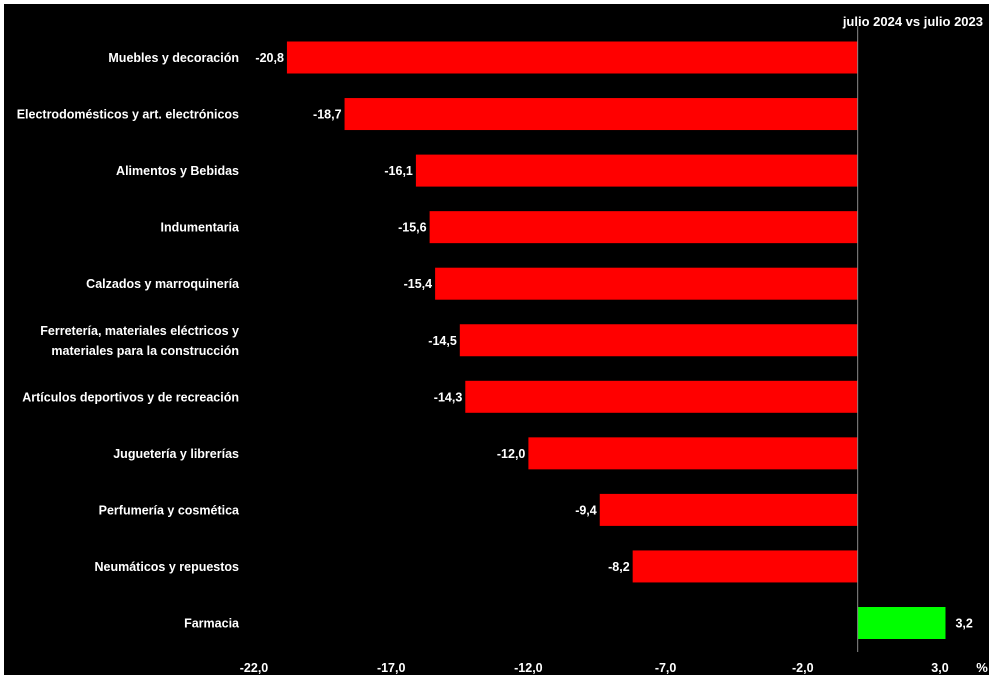  Describe the element at coordinates (130, 397) in the screenshot. I see `category-label: Artículos deportivos y de recreación` at that location.